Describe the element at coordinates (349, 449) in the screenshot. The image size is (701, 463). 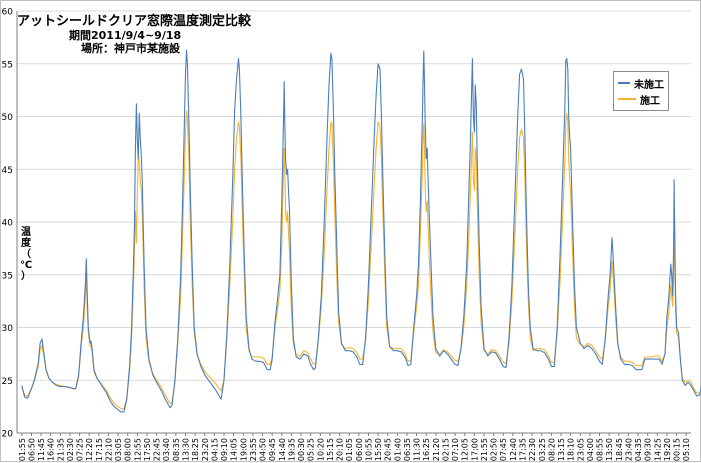
I see `x-tick-label: 01:05` at that location.